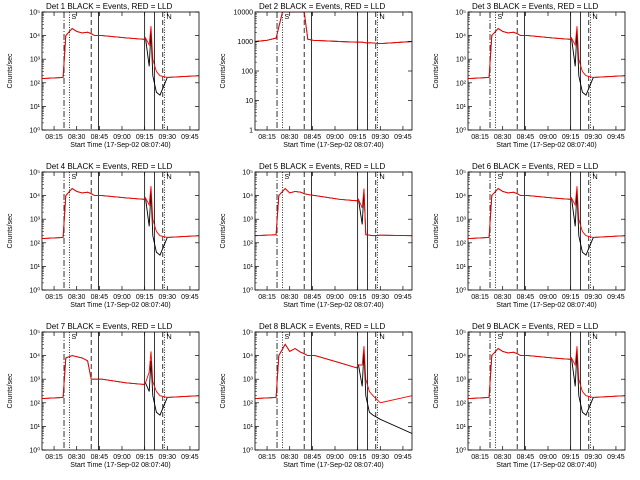 This screenshot has height=480, width=640. What do you see at coordinates (109, 166) in the screenshot?
I see `chart-title: Det 4 BLACK = Events, RED = LLD` at bounding box center [109, 166].